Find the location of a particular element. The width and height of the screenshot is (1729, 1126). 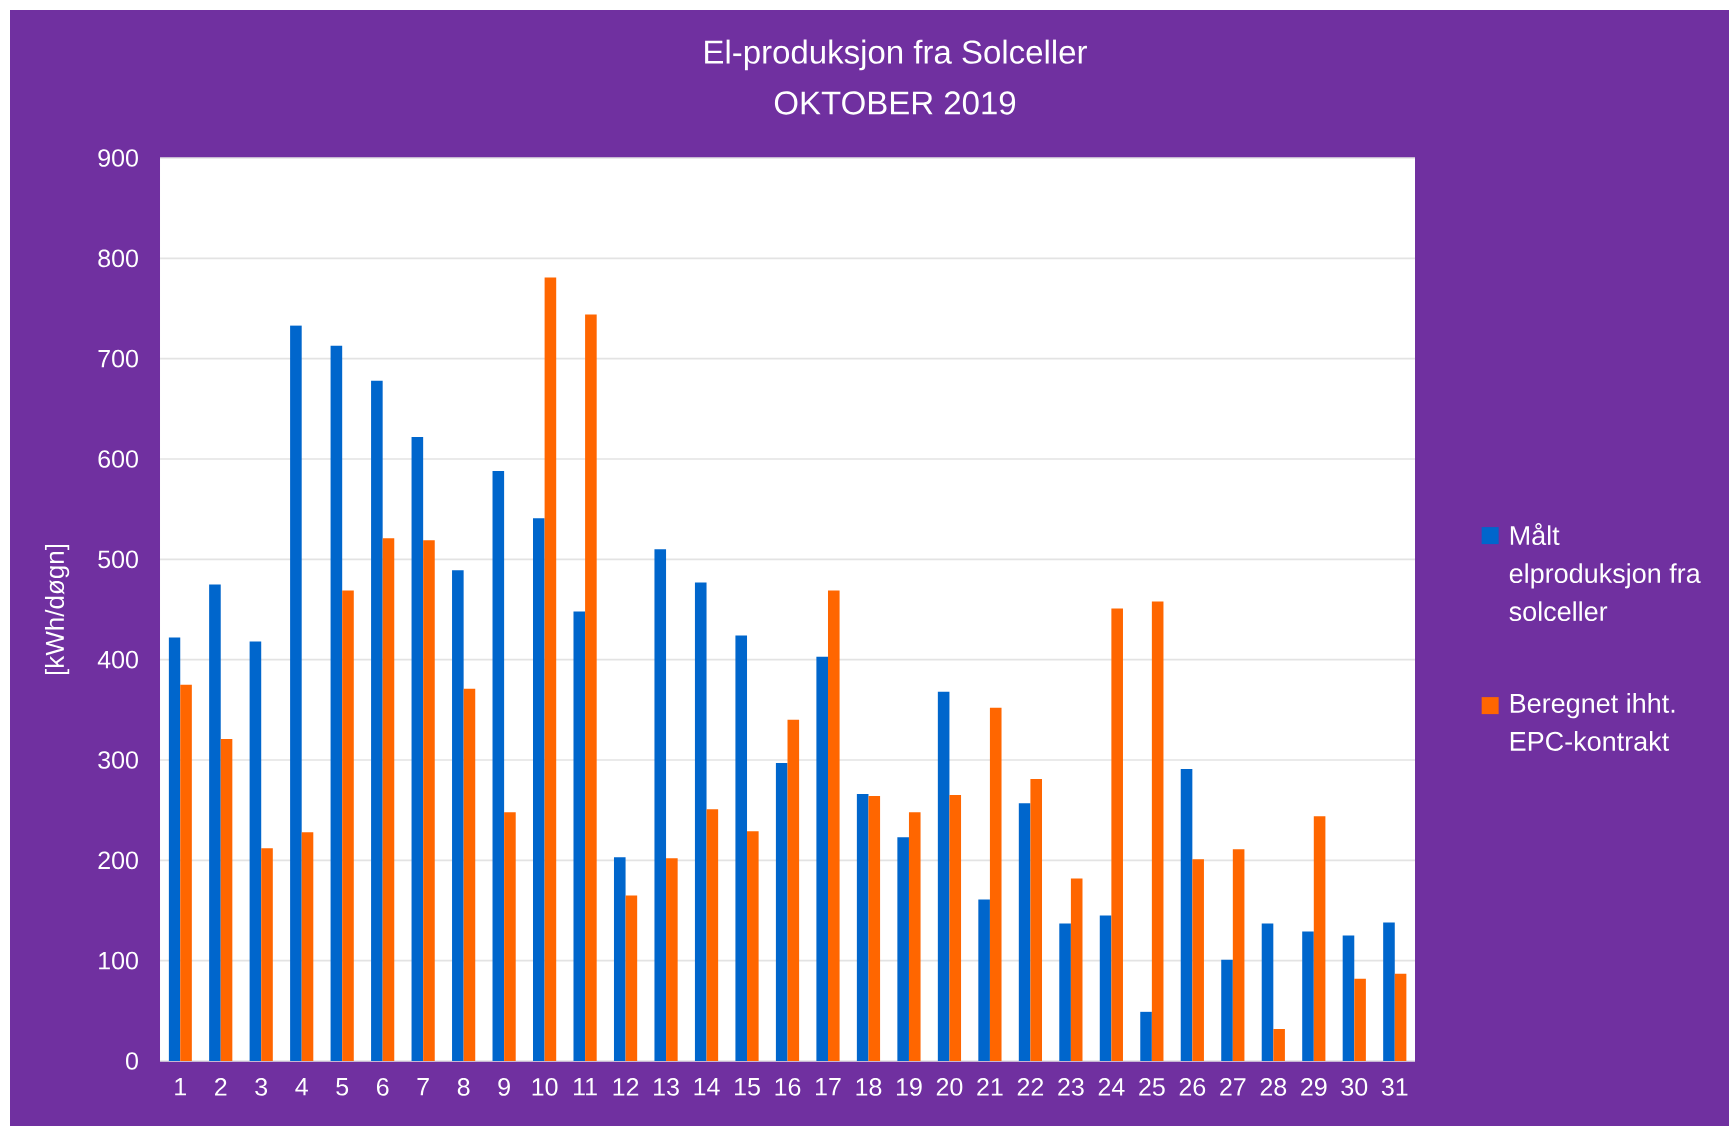

x-tick-label: 4 is located at coordinates (301, 1087).